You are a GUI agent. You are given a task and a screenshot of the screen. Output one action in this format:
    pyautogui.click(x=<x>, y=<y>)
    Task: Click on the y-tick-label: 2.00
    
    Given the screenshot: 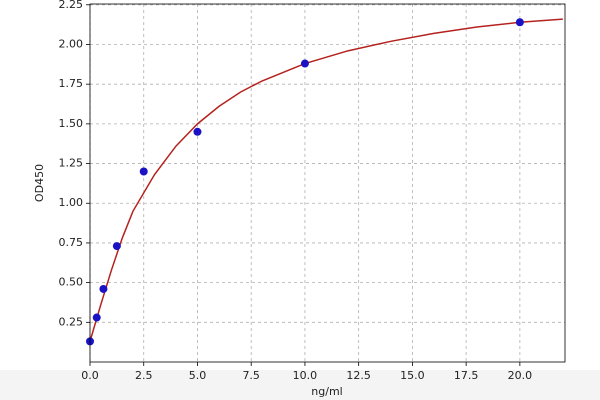 What is the action you would take?
    pyautogui.click(x=71, y=43)
    